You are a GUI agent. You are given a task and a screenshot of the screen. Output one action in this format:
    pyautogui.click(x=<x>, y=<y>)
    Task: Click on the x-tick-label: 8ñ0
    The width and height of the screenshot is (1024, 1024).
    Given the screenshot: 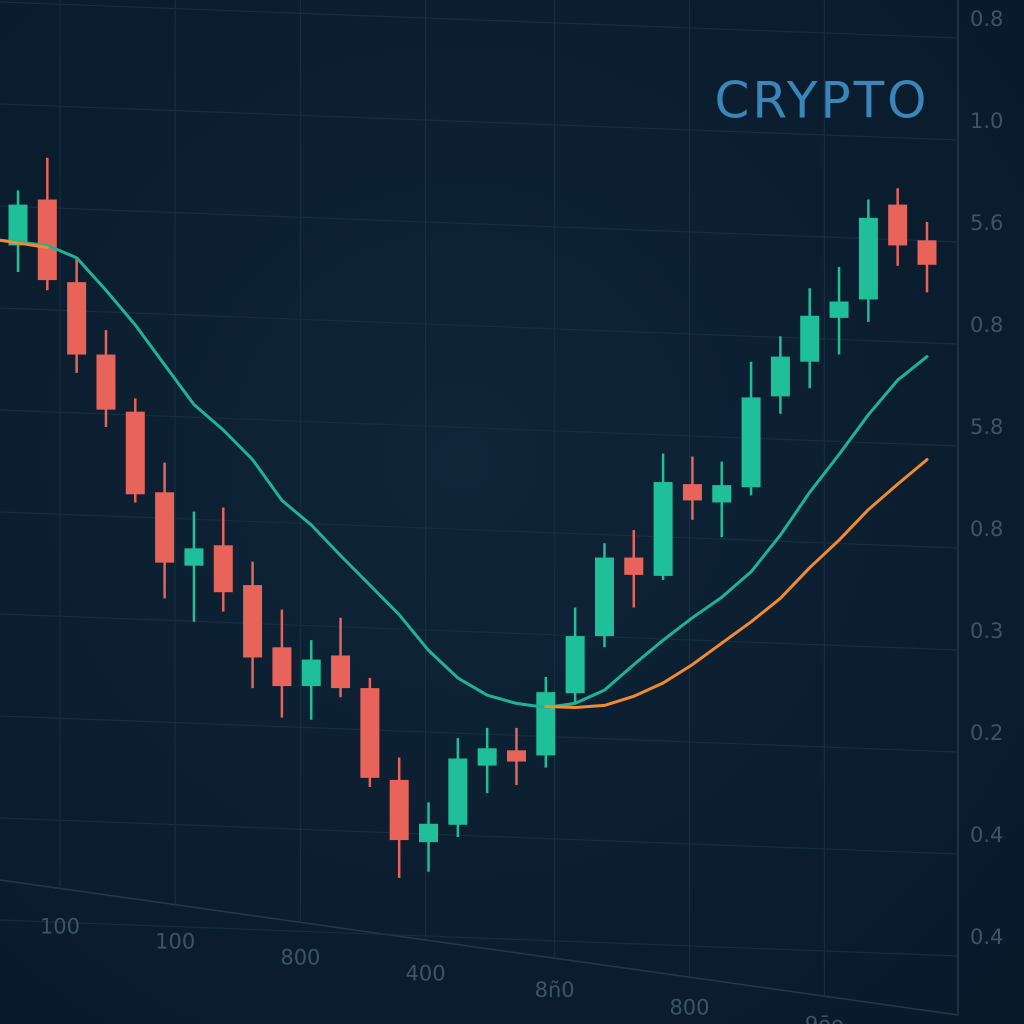 What is the action you would take?
    pyautogui.click(x=555, y=990)
    